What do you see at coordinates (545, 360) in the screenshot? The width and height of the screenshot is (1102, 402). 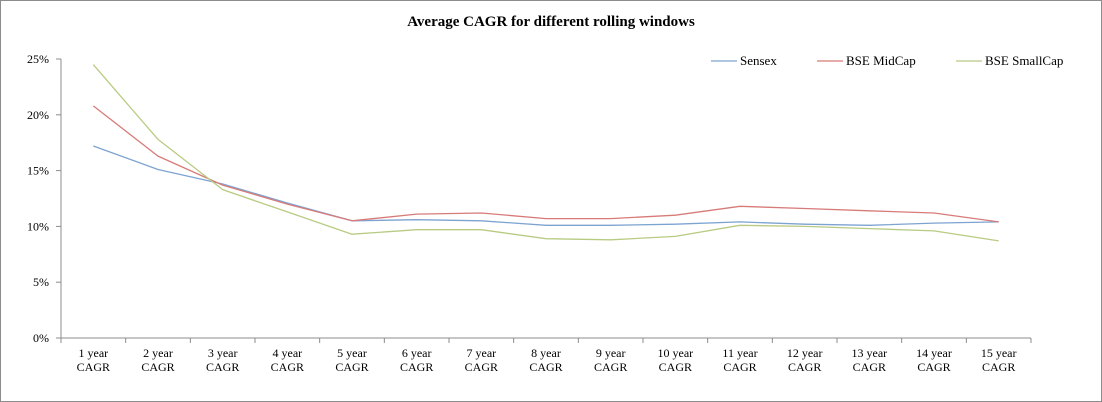 I see `x-tick-label: 8 year CAGR` at bounding box center [545, 360].